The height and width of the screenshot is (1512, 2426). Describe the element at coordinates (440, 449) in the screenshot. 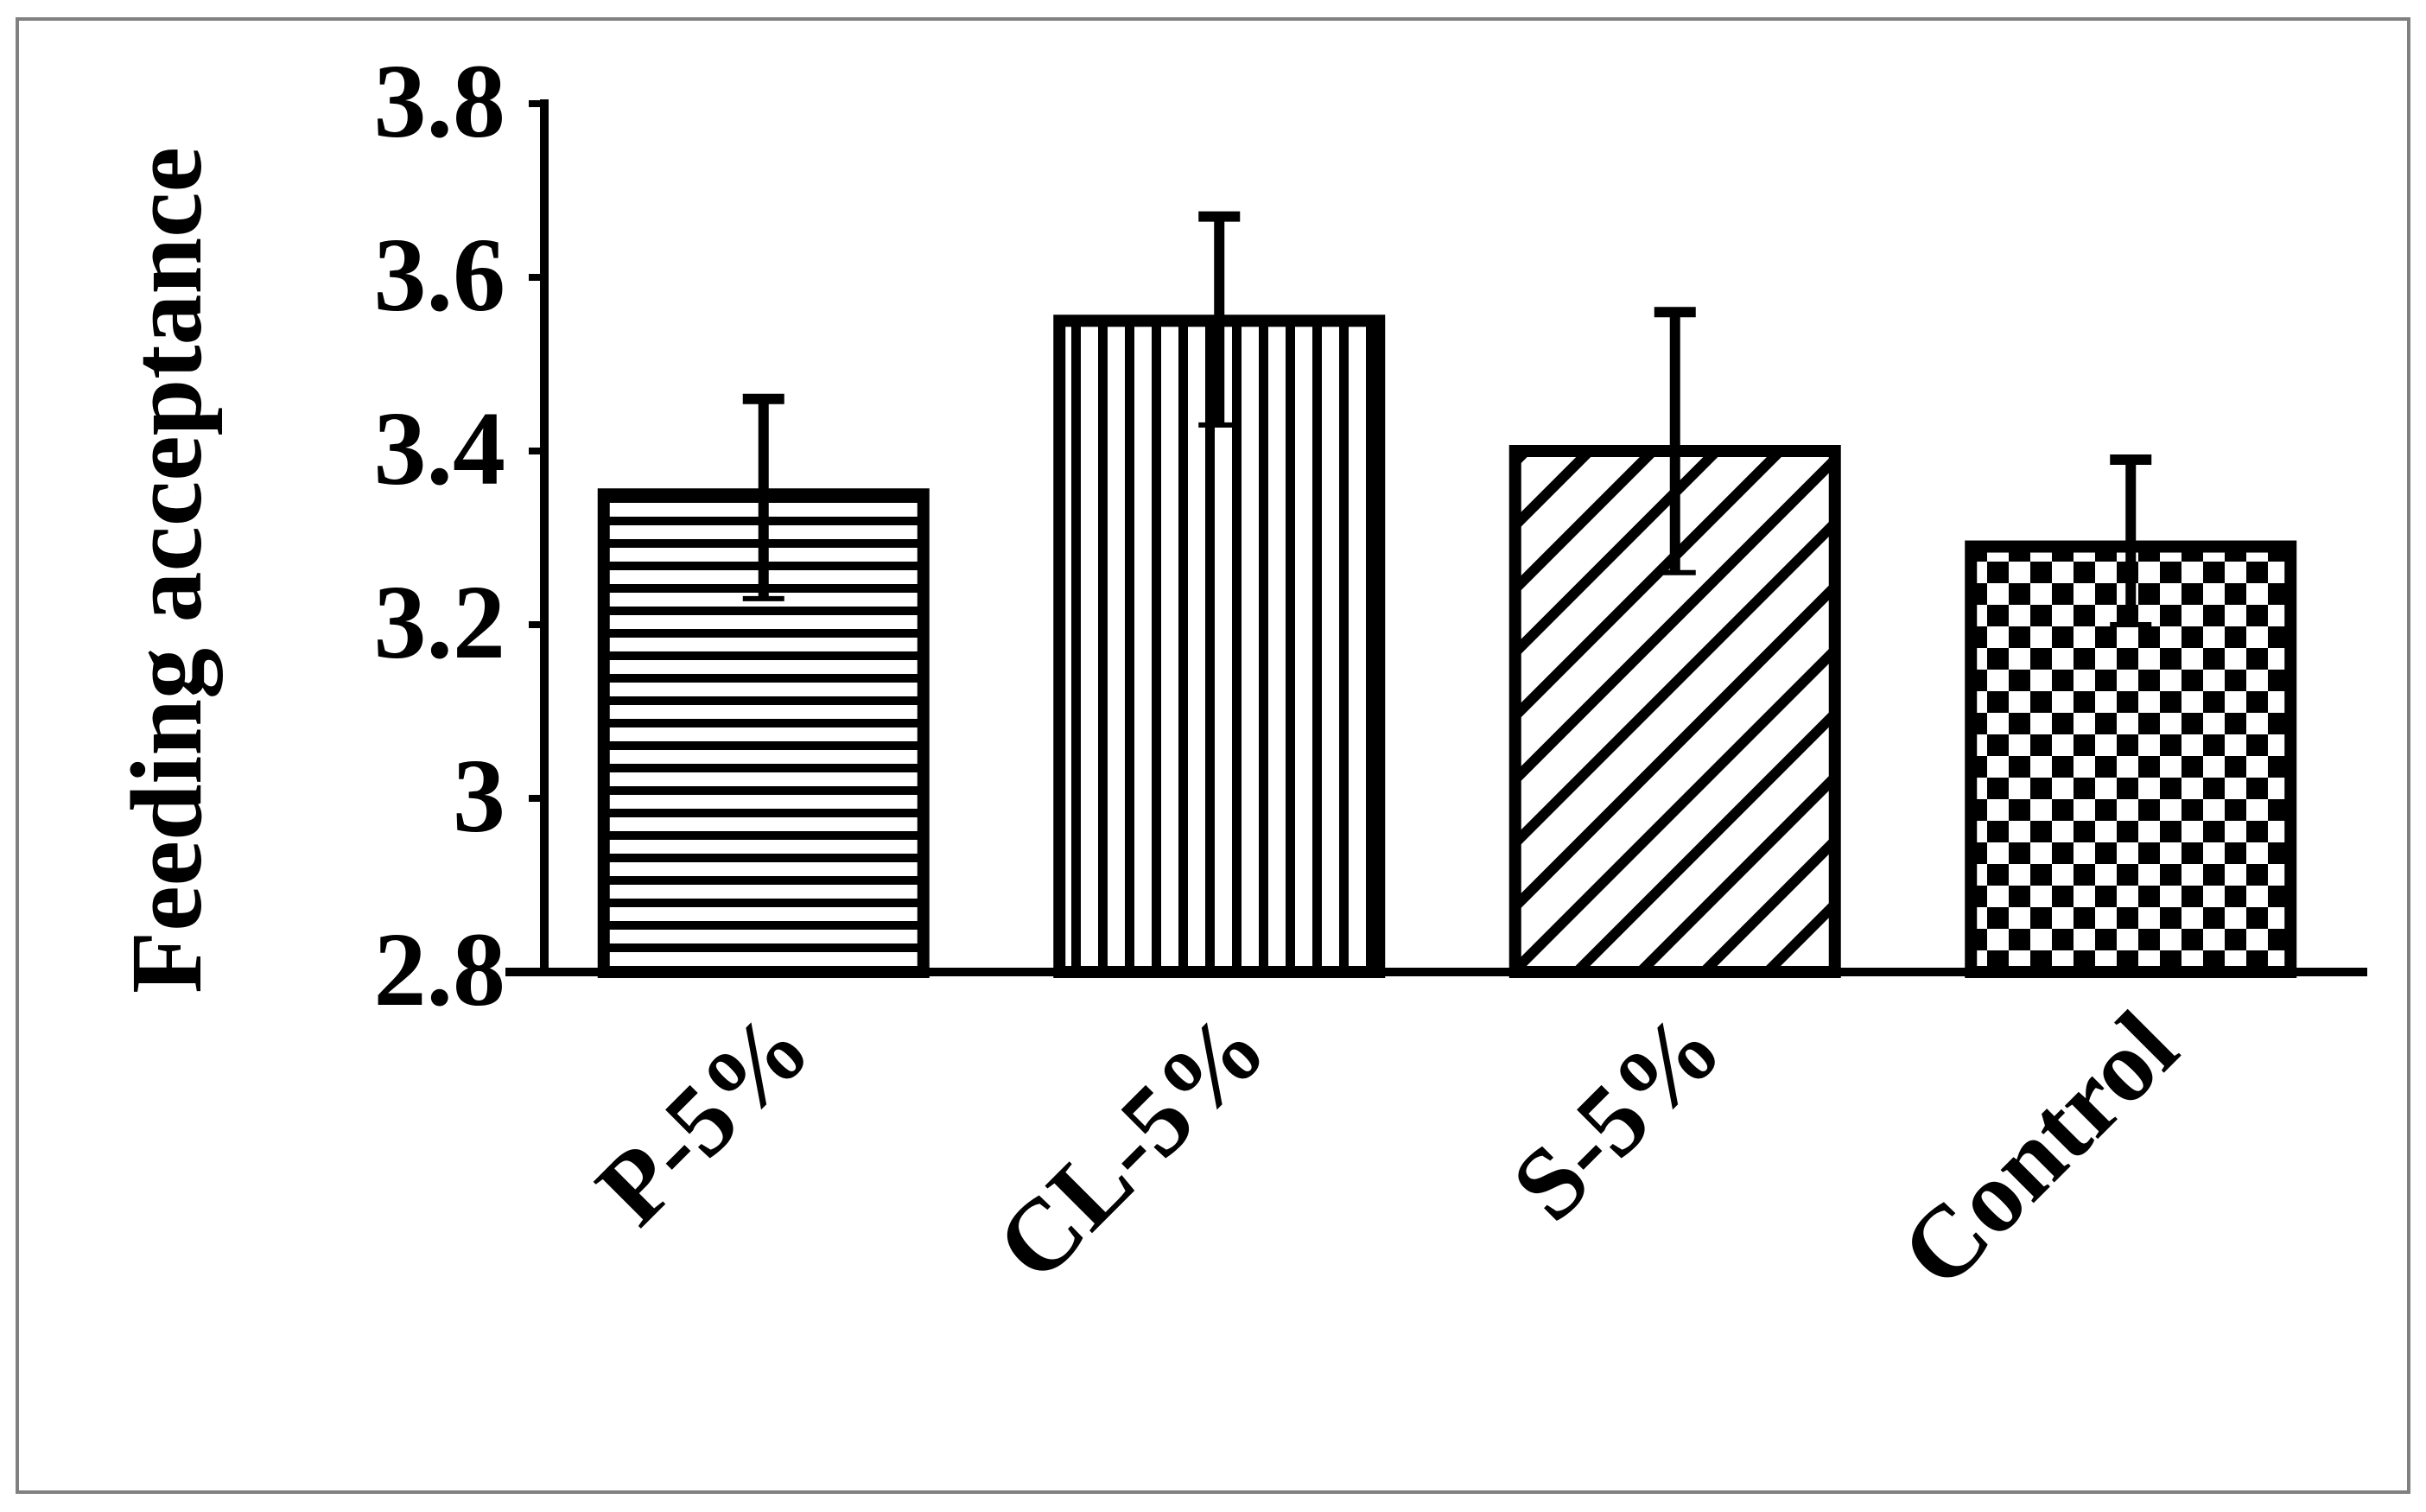

I see `y-tick-label: 3.4` at that location.